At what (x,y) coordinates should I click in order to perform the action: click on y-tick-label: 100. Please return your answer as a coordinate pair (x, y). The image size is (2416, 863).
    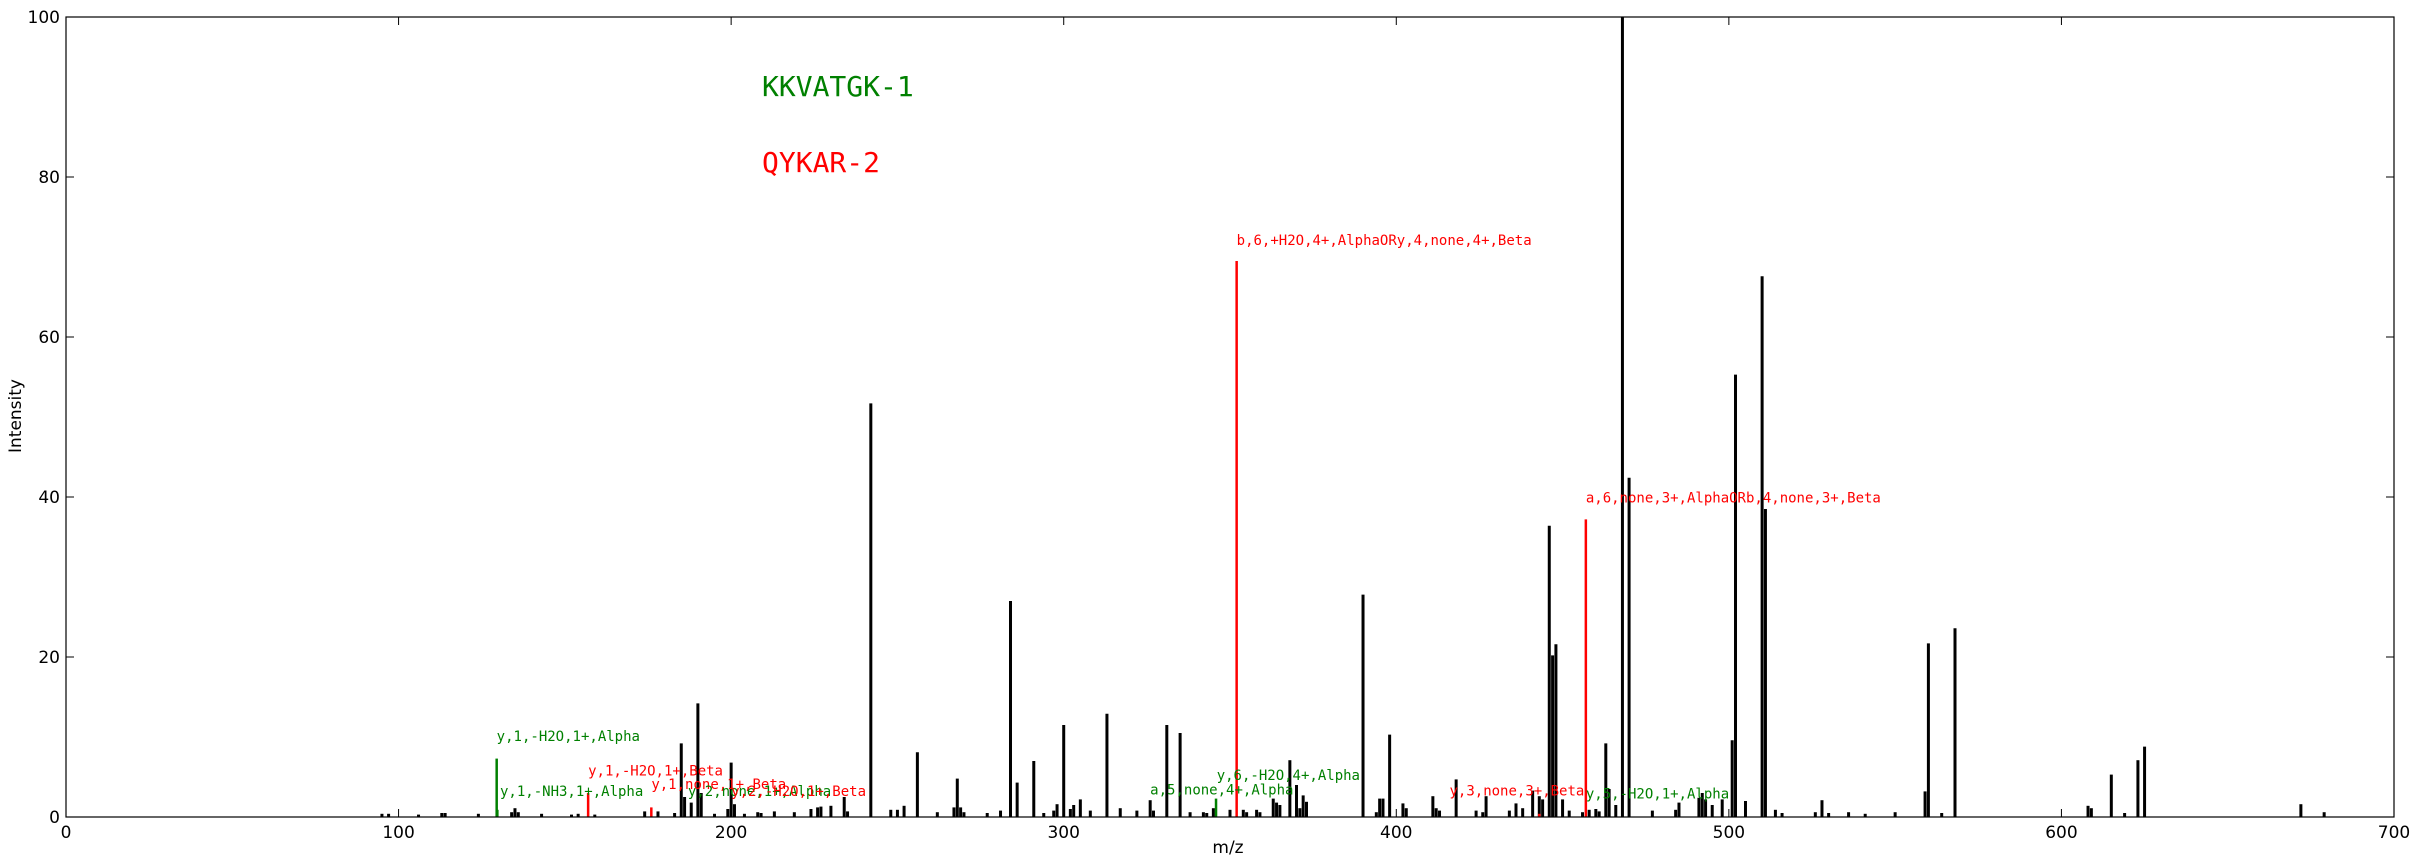
    Looking at the image, I should click on (44, 18).